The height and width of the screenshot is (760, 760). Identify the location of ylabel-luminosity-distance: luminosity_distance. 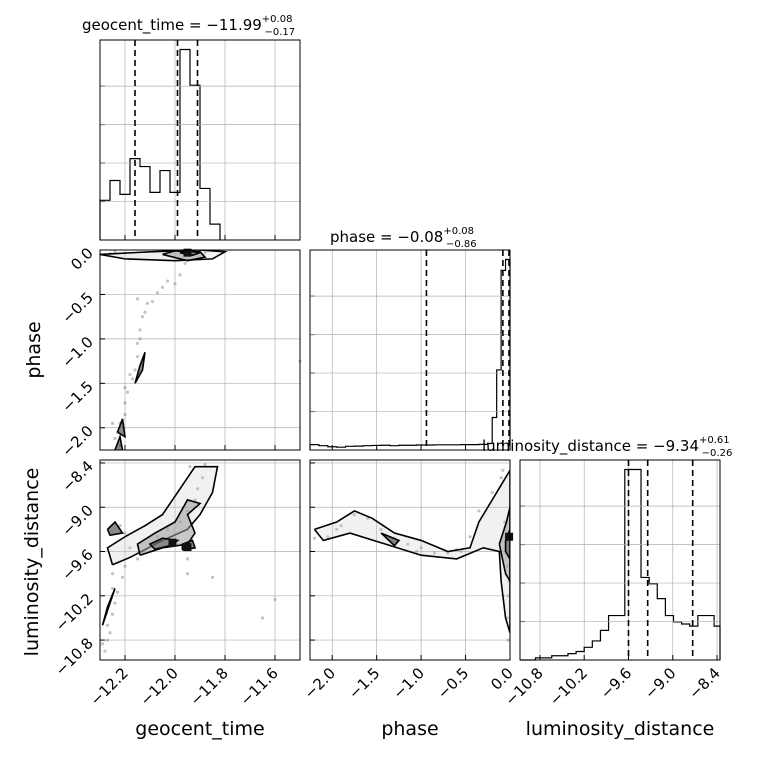
(32, 562).